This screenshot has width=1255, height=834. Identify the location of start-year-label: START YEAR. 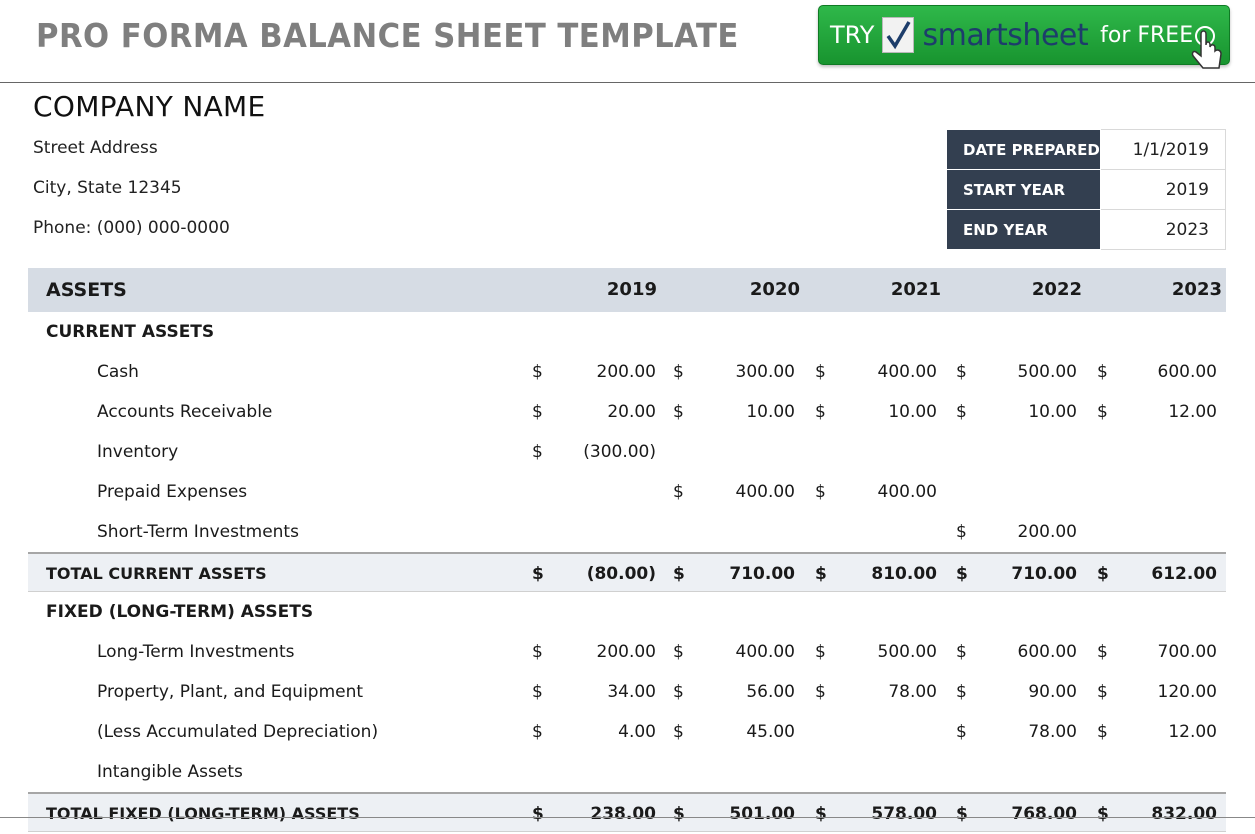
(1023, 189).